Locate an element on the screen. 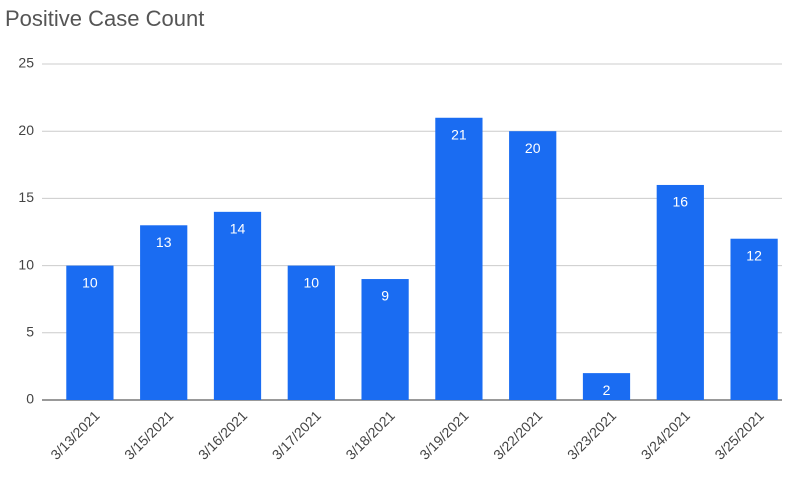  y-tick-label: 20 is located at coordinates (26, 130).